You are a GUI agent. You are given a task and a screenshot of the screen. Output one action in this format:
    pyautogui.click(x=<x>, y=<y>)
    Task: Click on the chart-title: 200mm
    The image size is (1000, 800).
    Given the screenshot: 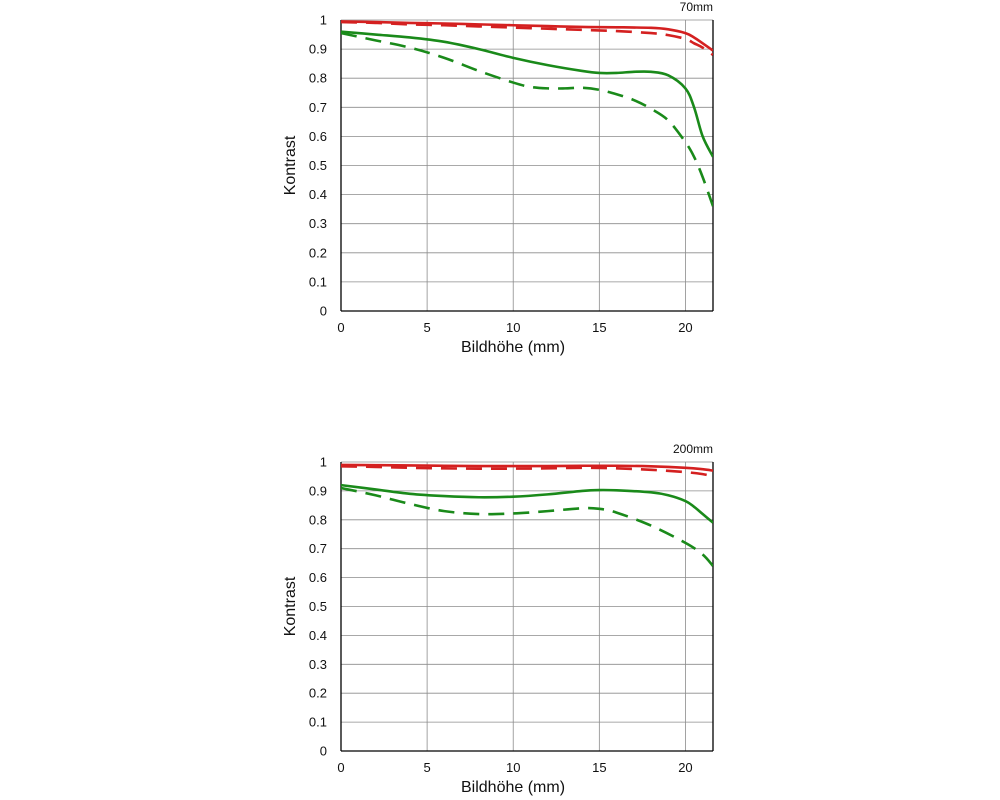 What is the action you would take?
    pyautogui.click(x=693, y=449)
    